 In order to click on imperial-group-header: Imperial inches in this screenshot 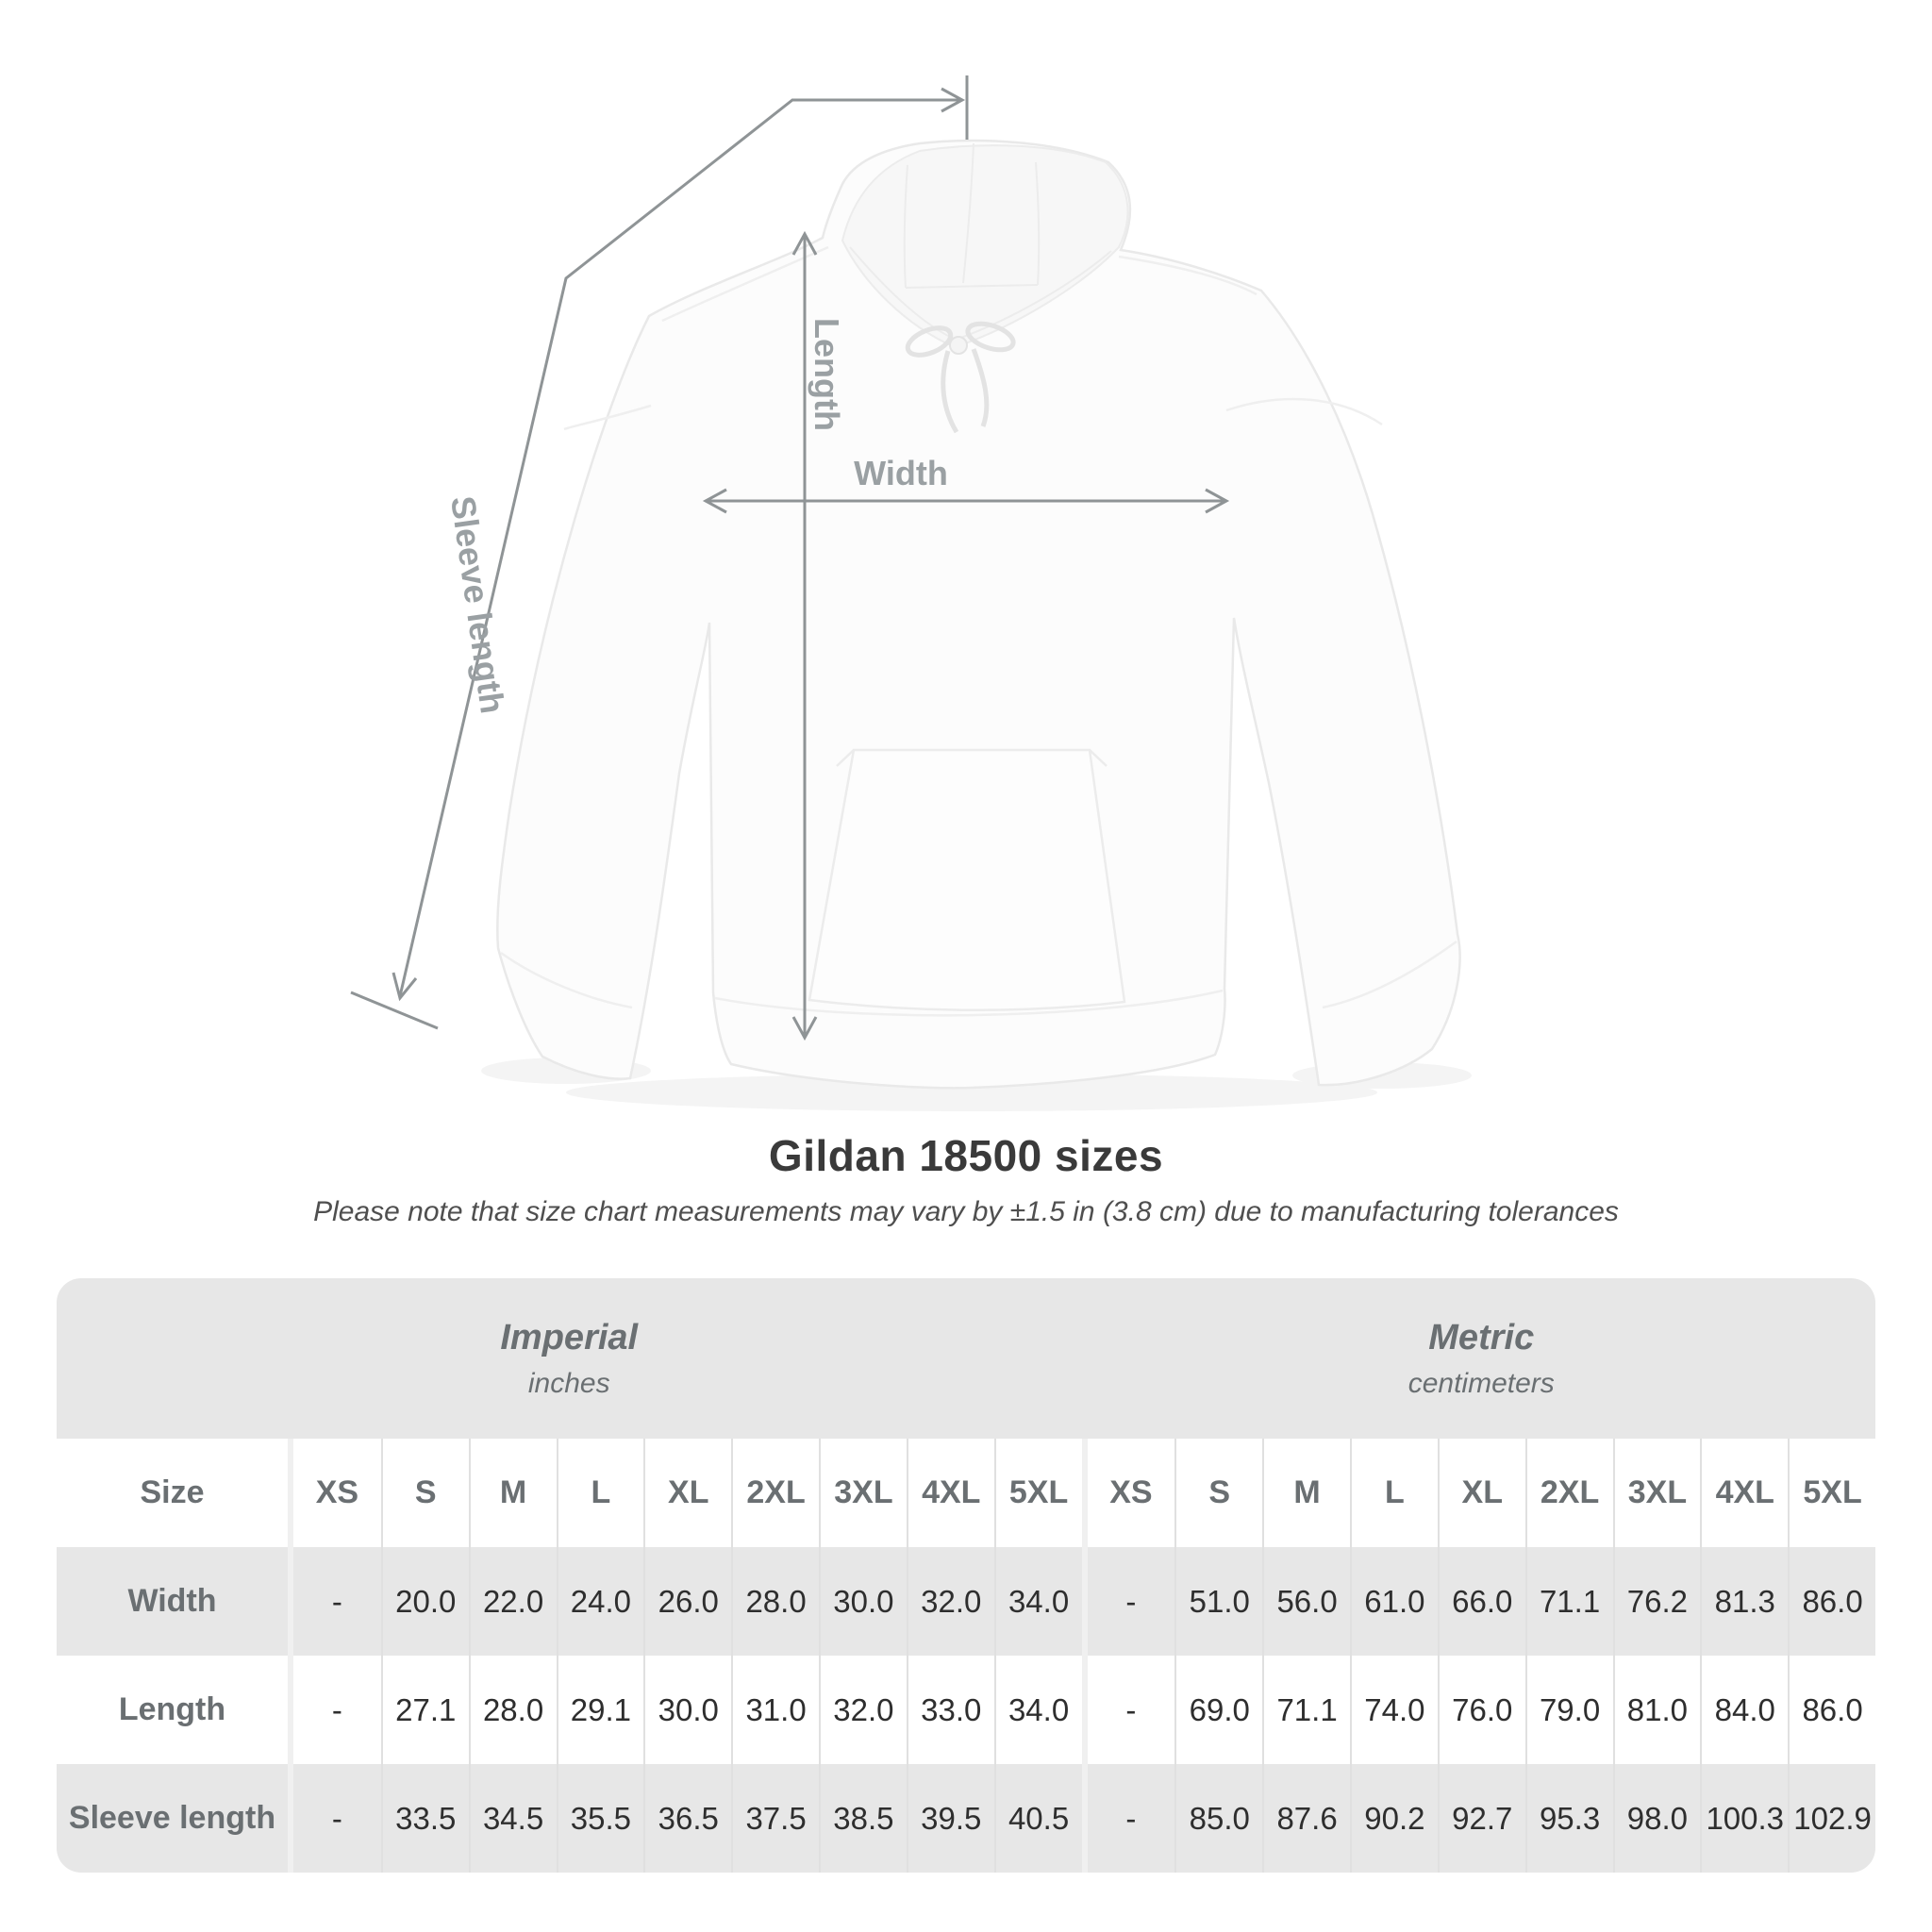, I will do `click(569, 1358)`.